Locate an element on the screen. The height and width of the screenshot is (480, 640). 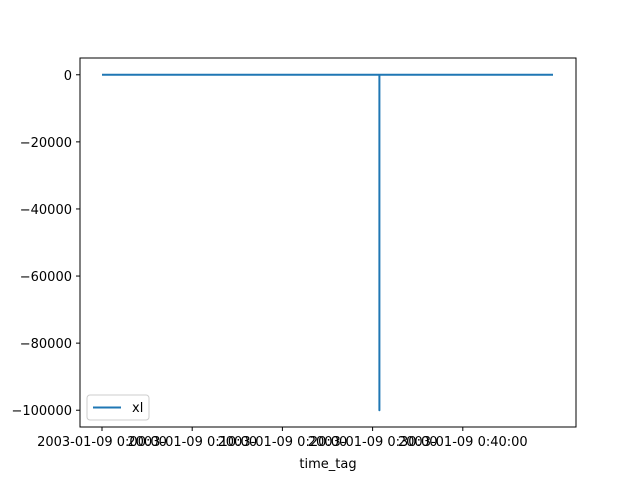
x-tick-label: 2003-01-09 0:40:00 is located at coordinates (463, 442).